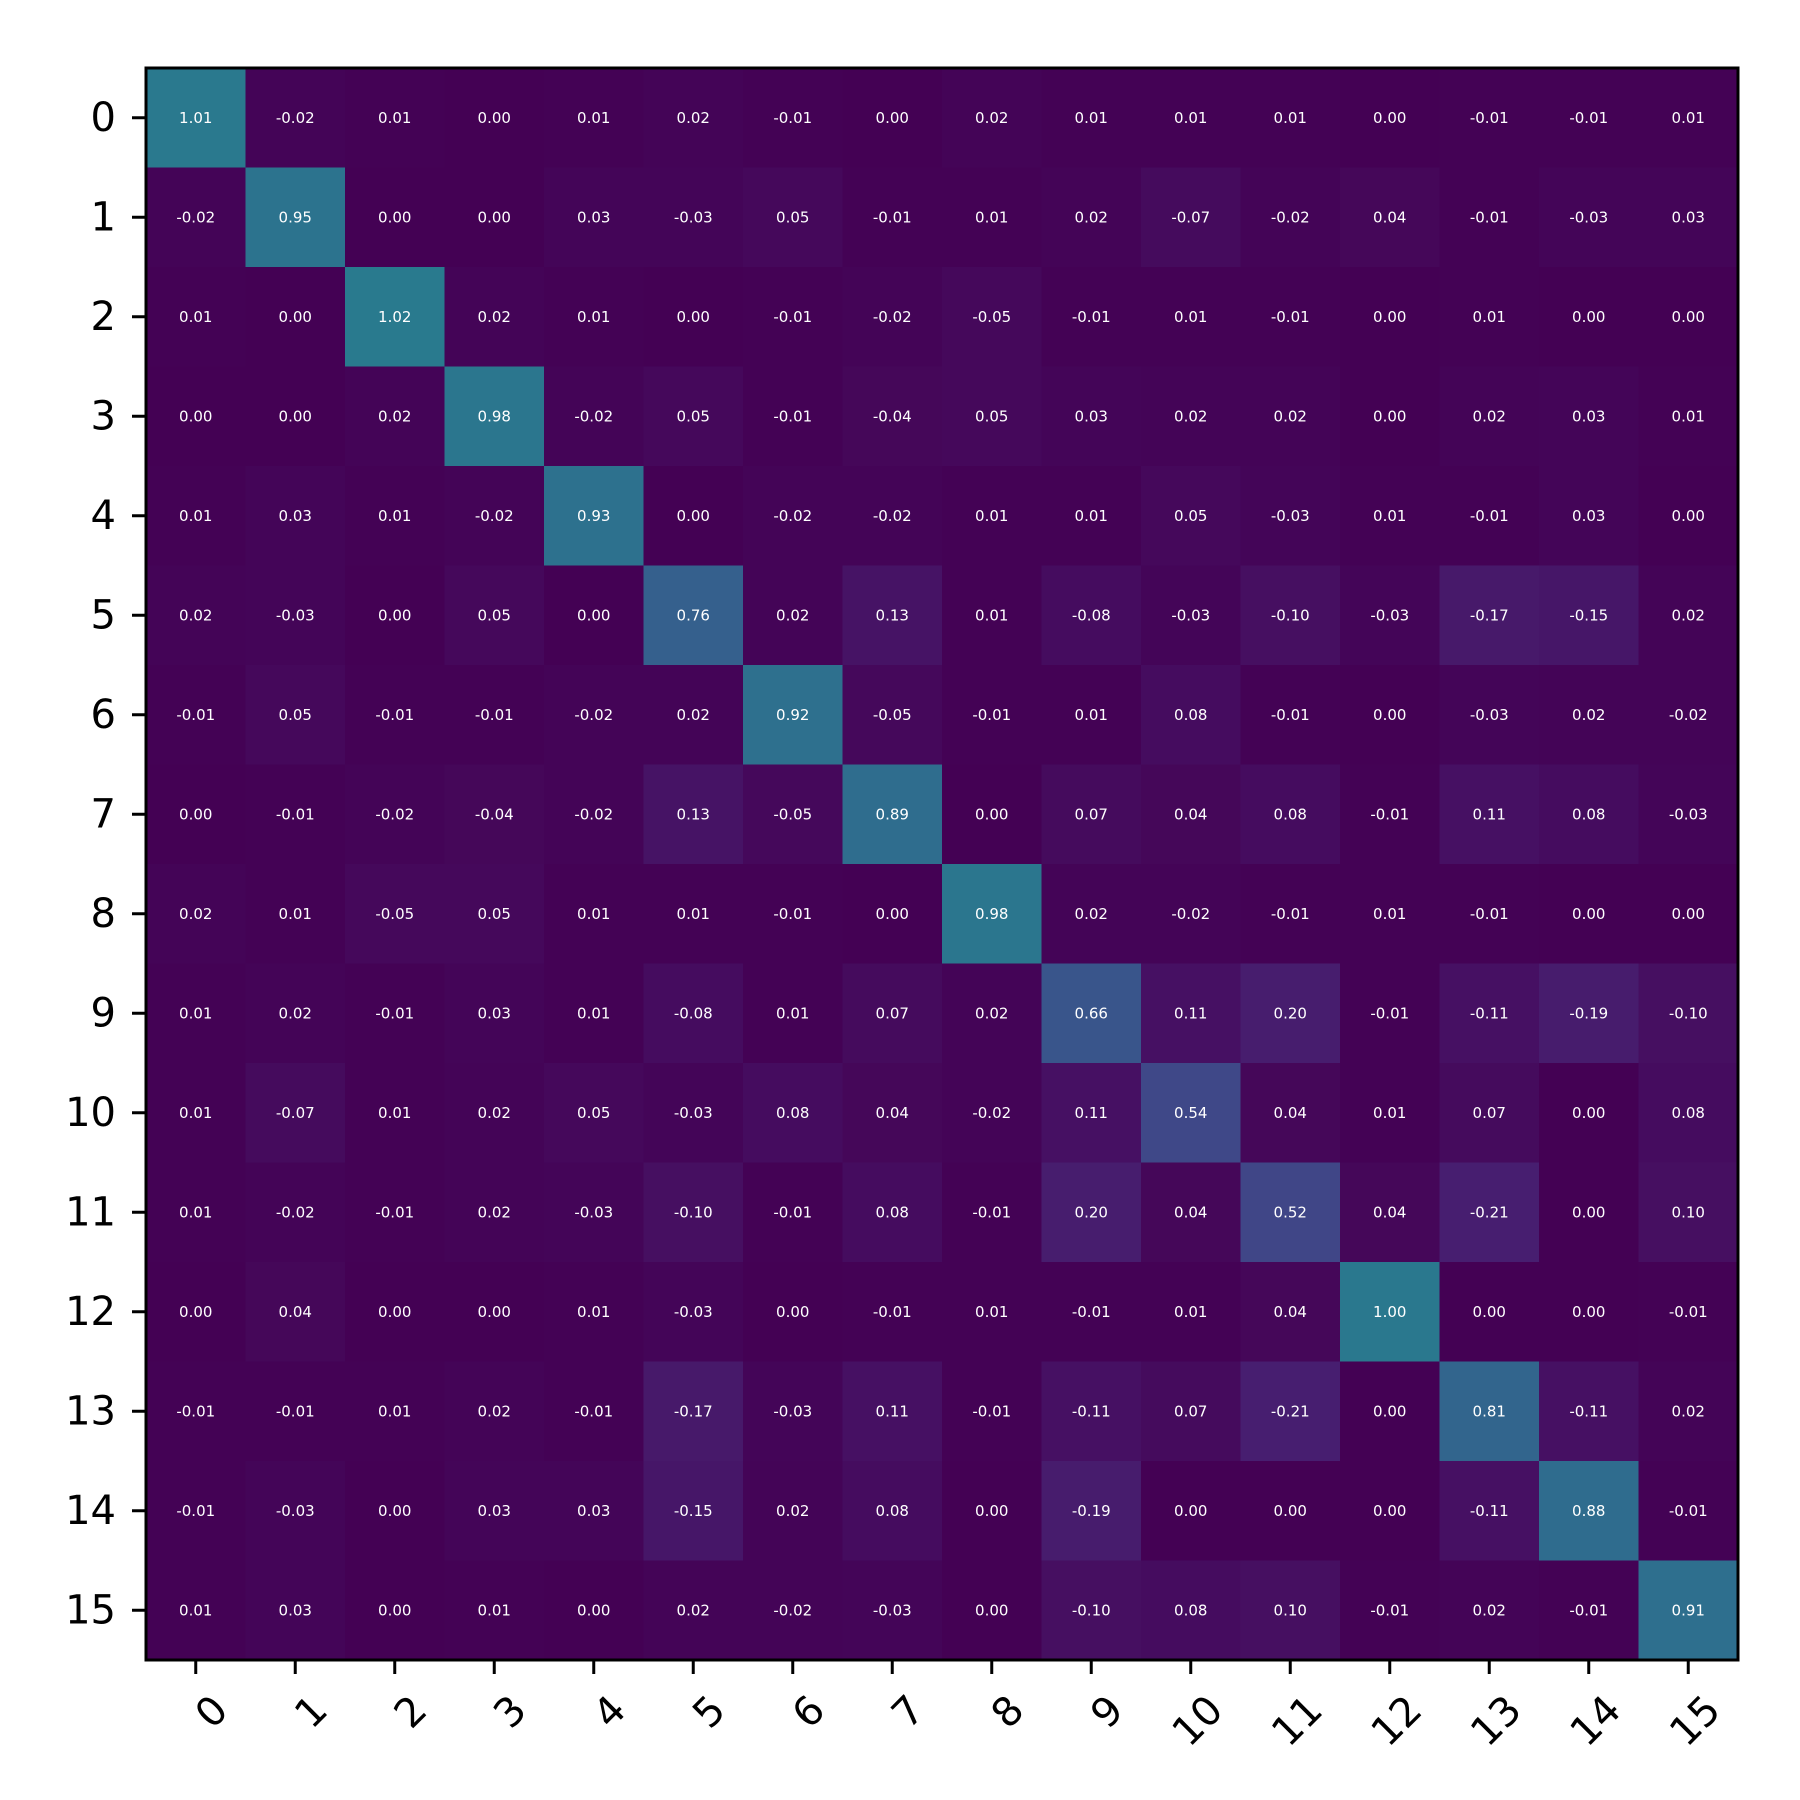  What do you see at coordinates (1190, 814) in the screenshot?
I see `cell-value-label: 0.04` at bounding box center [1190, 814].